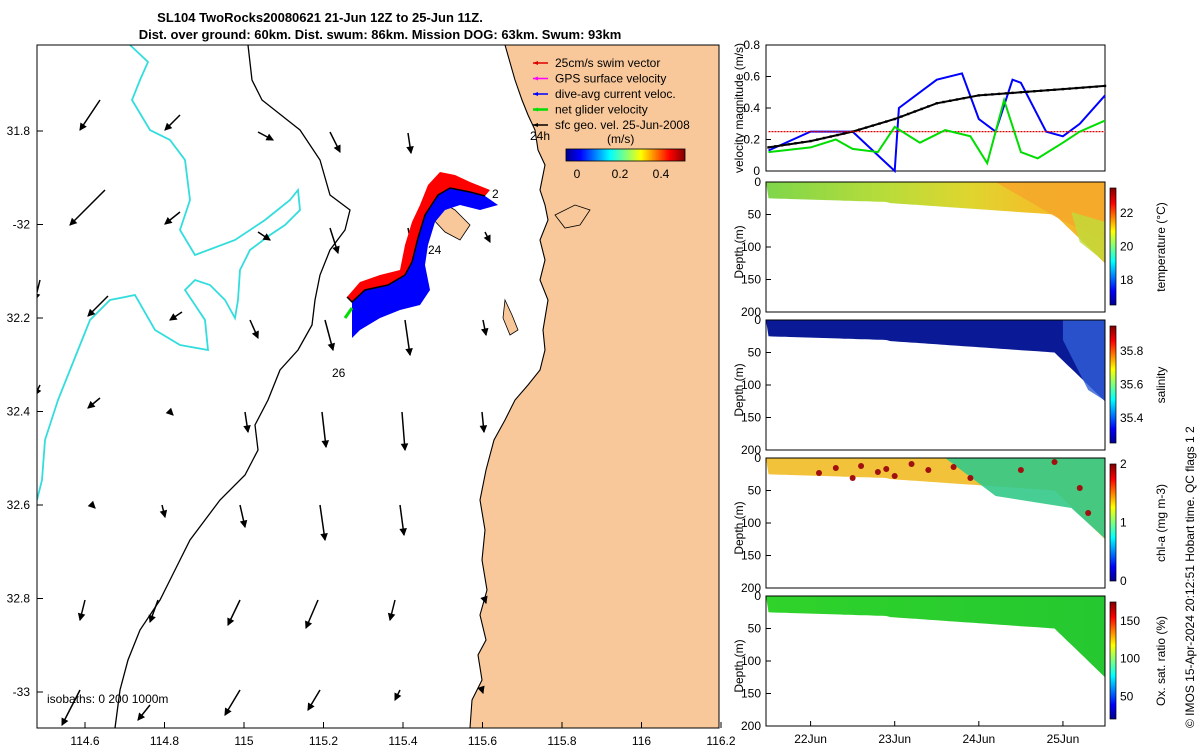  I want to click on map-xtick-label: 114.6, so click(84, 741).